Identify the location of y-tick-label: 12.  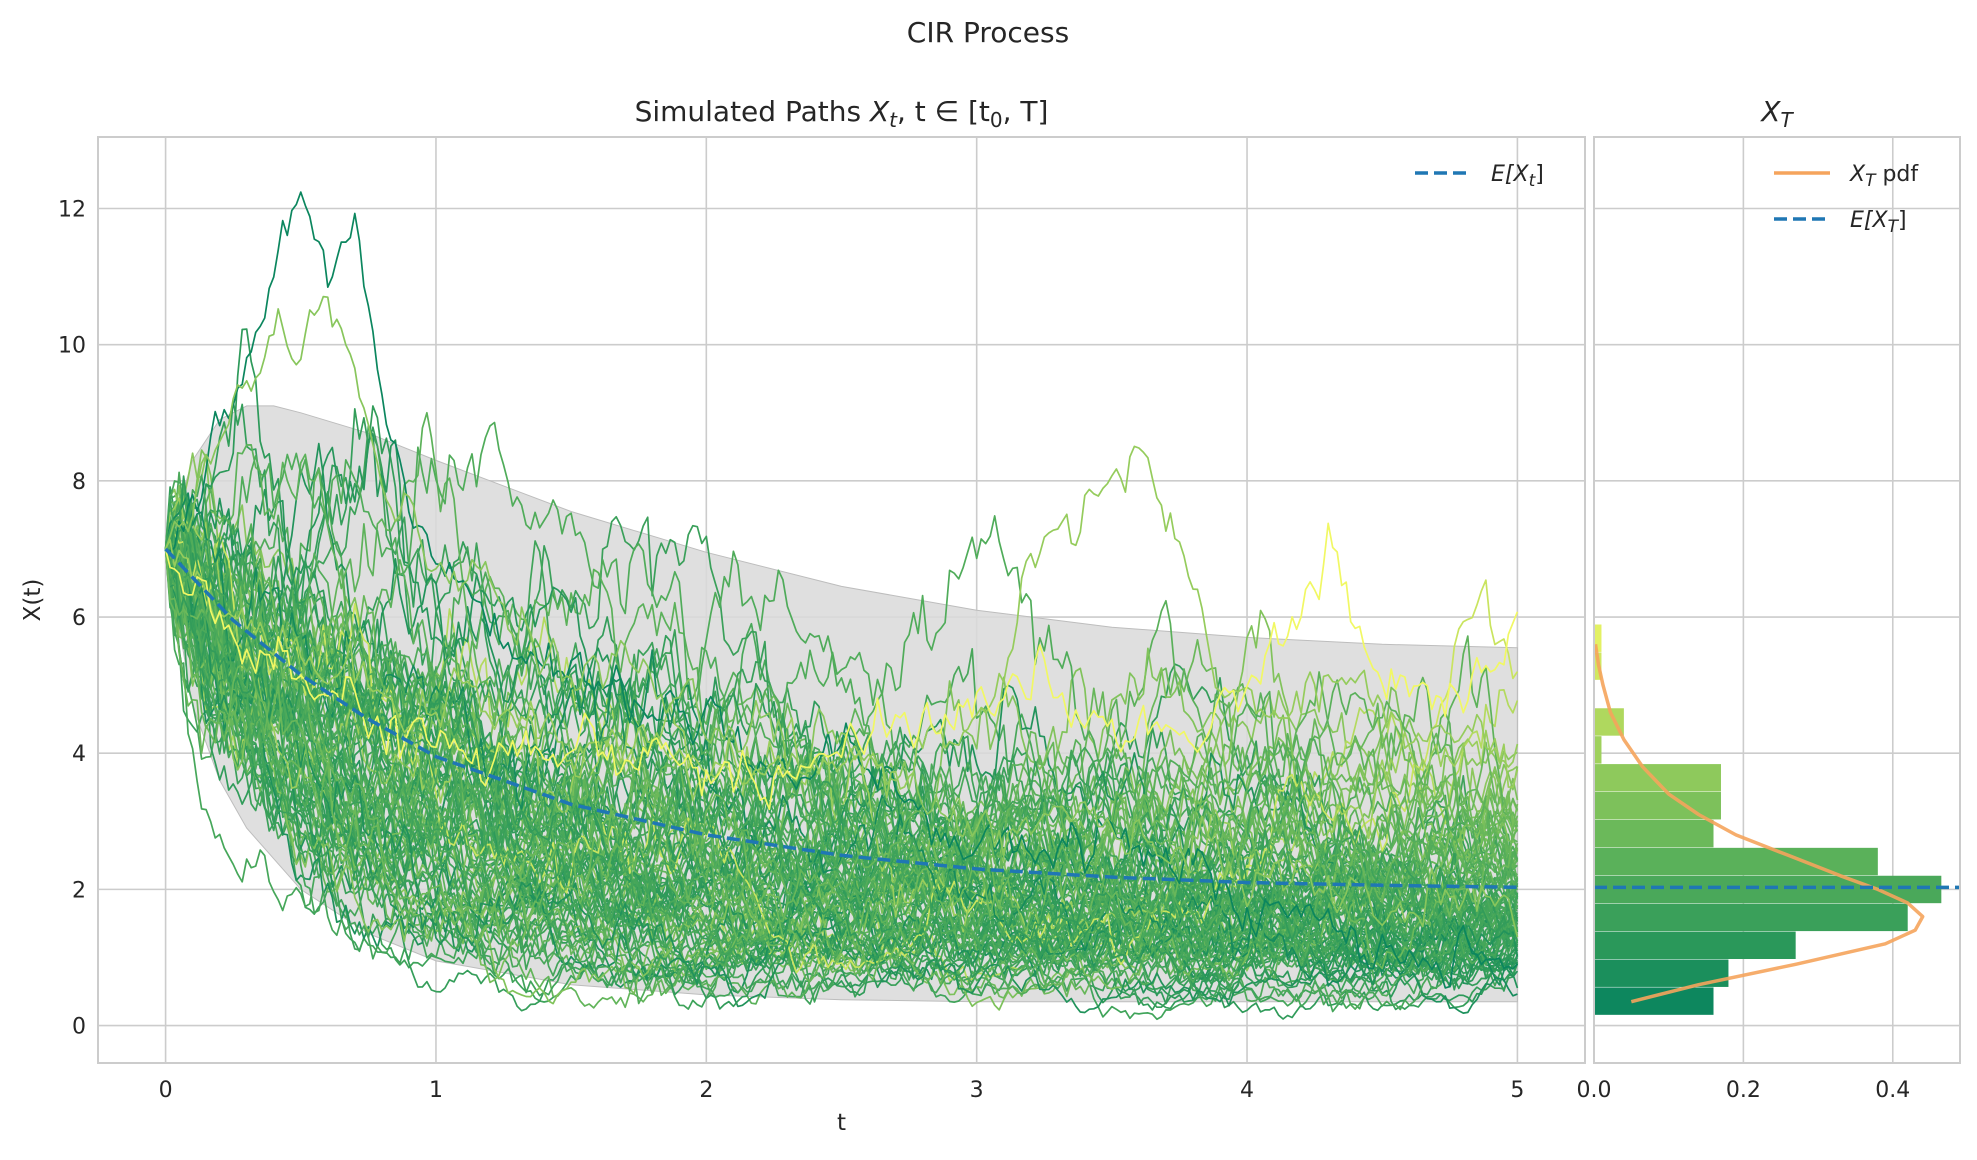
(72, 209).